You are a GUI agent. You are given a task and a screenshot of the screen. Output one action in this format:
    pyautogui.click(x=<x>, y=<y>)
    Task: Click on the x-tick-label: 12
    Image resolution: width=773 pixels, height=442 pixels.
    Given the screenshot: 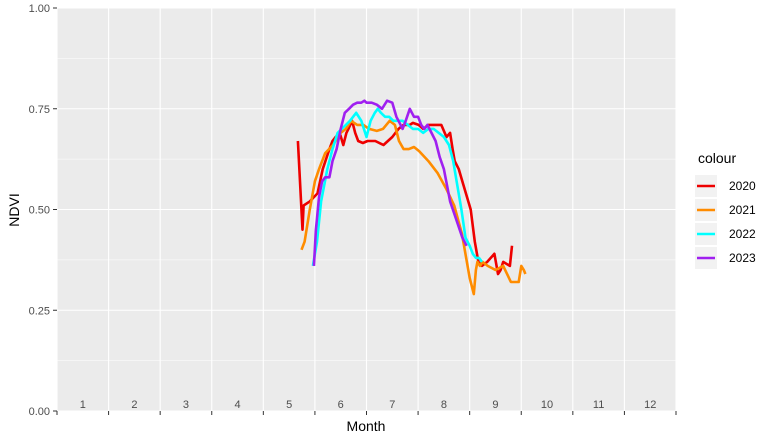 What is the action you would take?
    pyautogui.click(x=650, y=405)
    